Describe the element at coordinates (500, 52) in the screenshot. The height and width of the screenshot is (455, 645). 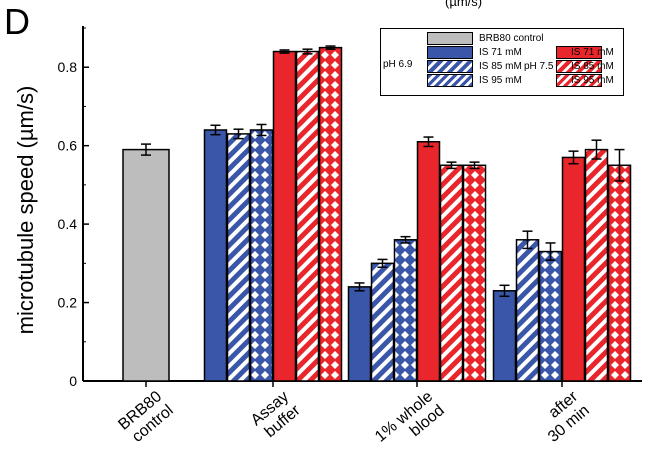
I see `legend-label-blue-71: IS 71 mM` at that location.